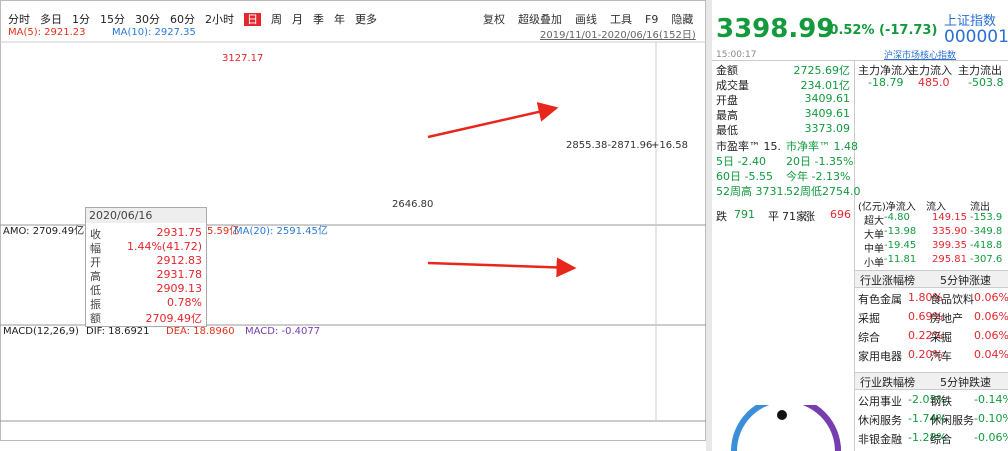 The image size is (1008, 451). What do you see at coordinates (727, 115) in the screenshot?
I see `stat-label: 最高` at bounding box center [727, 115].